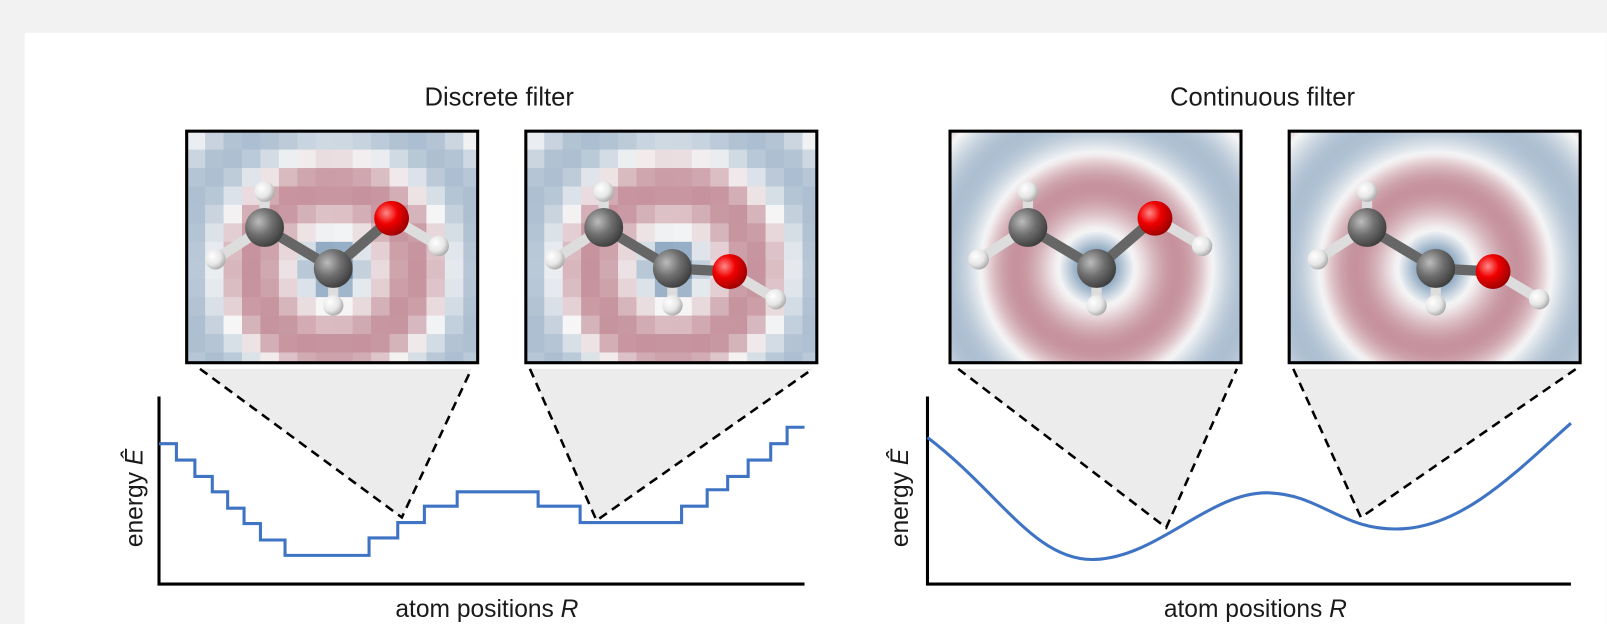 The height and width of the screenshot is (624, 1607). What do you see at coordinates (1095, 247) in the screenshot?
I see `image-frame` at bounding box center [1095, 247].